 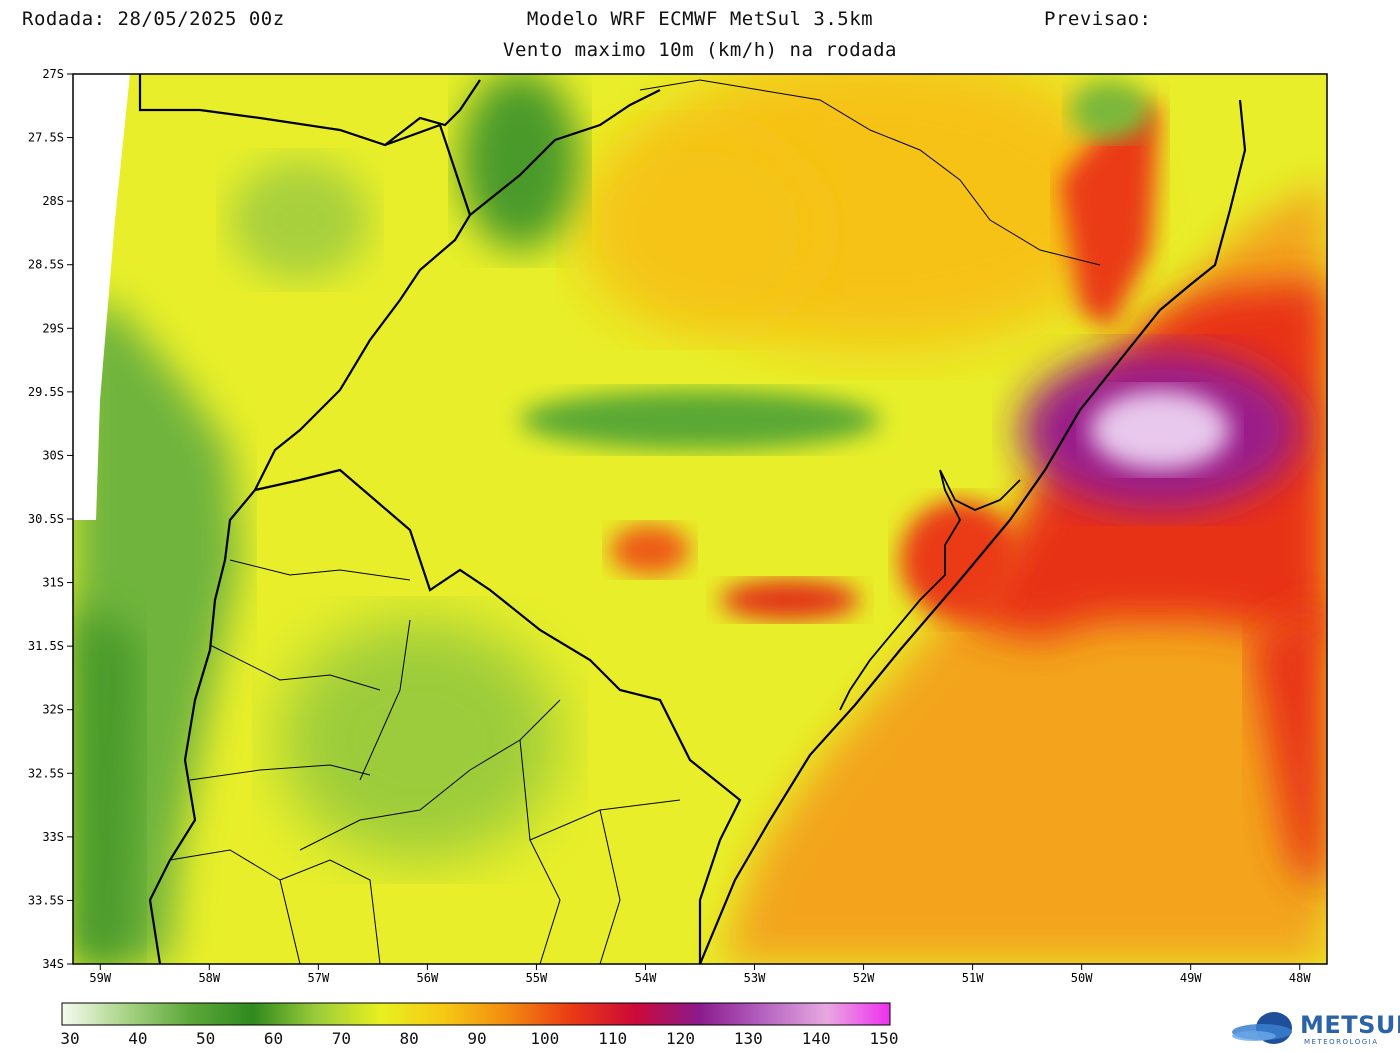 I want to click on logo-tagline: METEOROLOGIA, so click(x=1341, y=1042).